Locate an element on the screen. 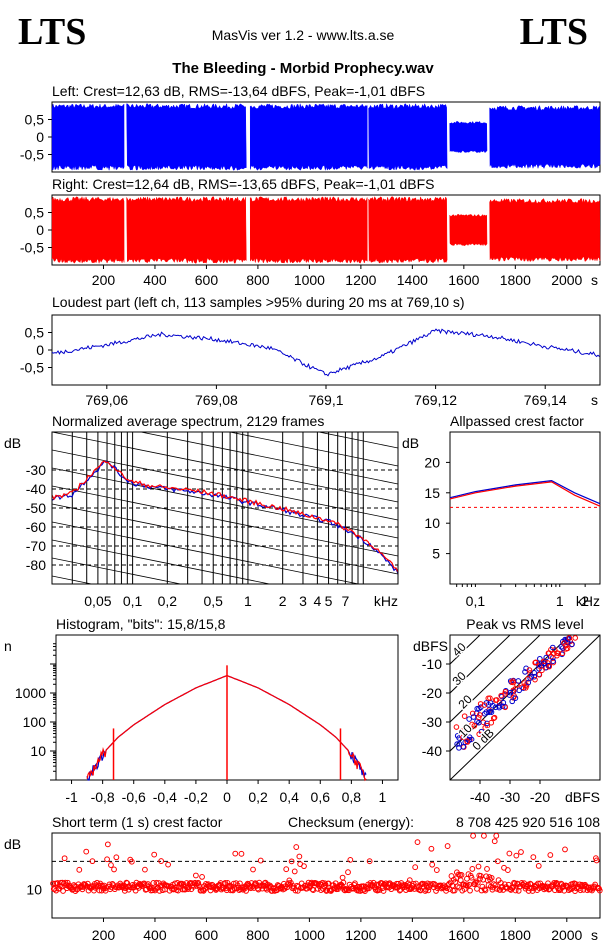 This screenshot has width=606, height=946. right-waveform-xtick-label: 1200 is located at coordinates (360, 280).